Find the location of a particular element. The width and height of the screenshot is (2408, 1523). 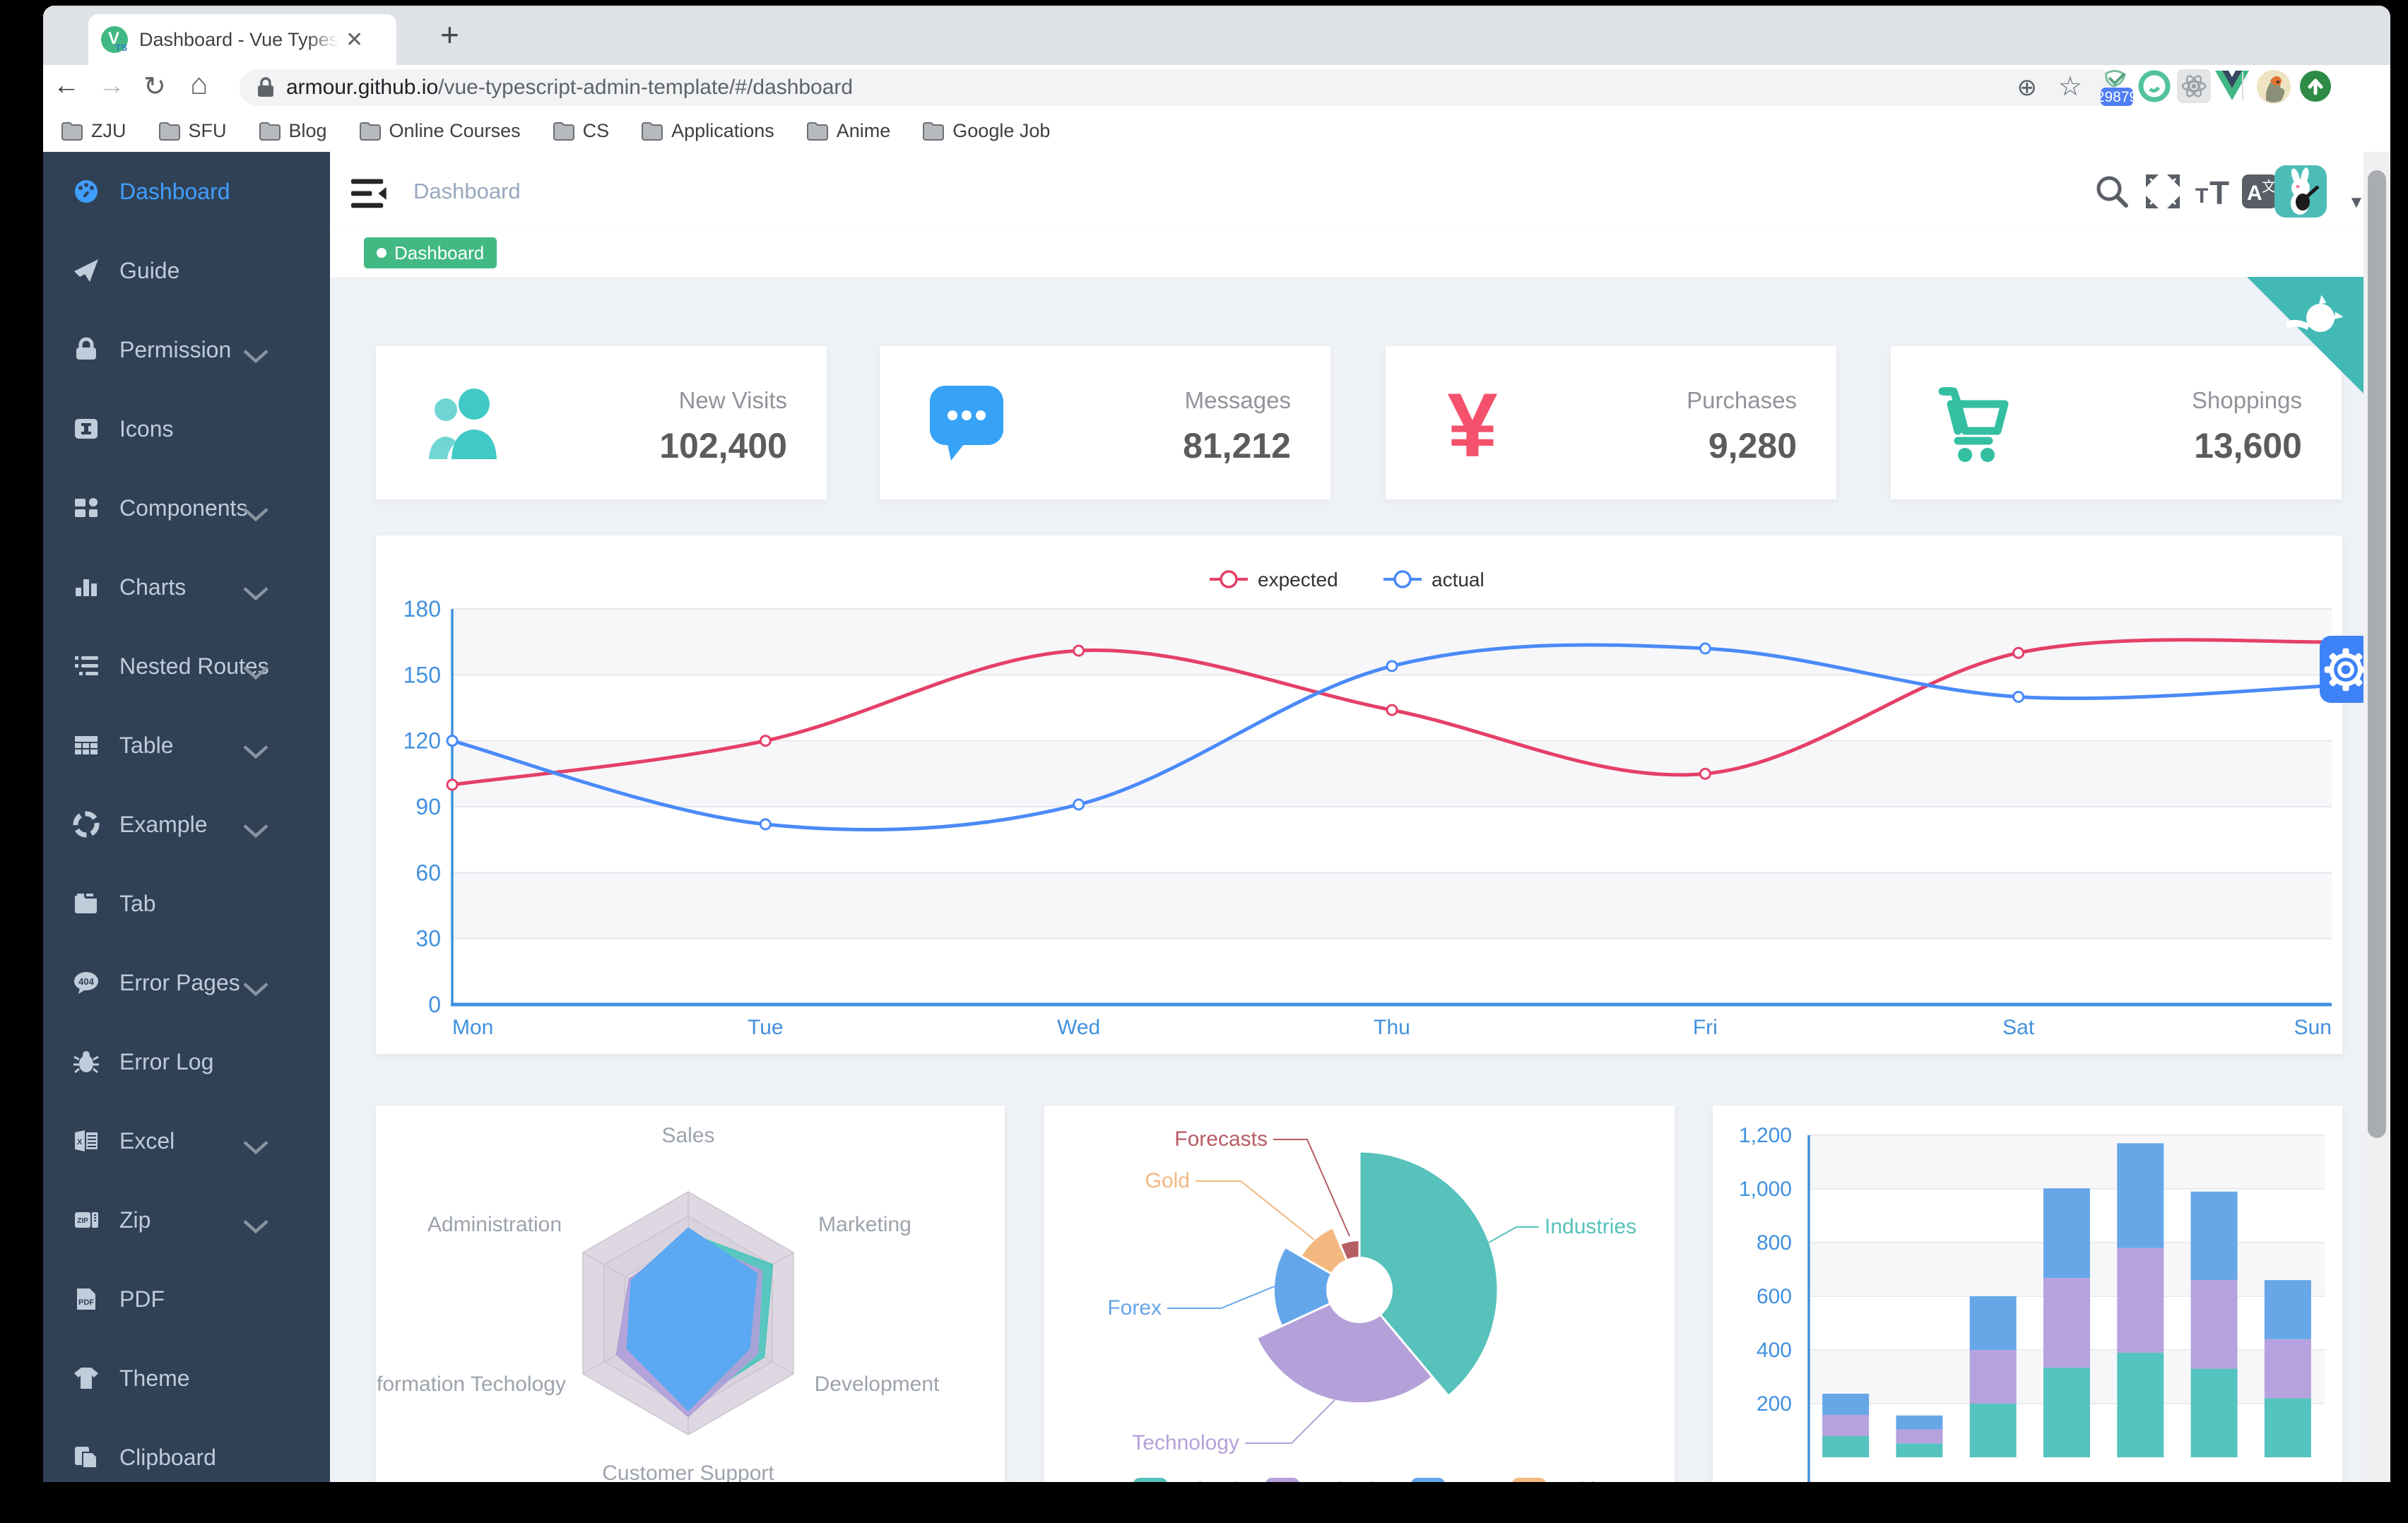

user-avatar is located at coordinates (2300, 191).